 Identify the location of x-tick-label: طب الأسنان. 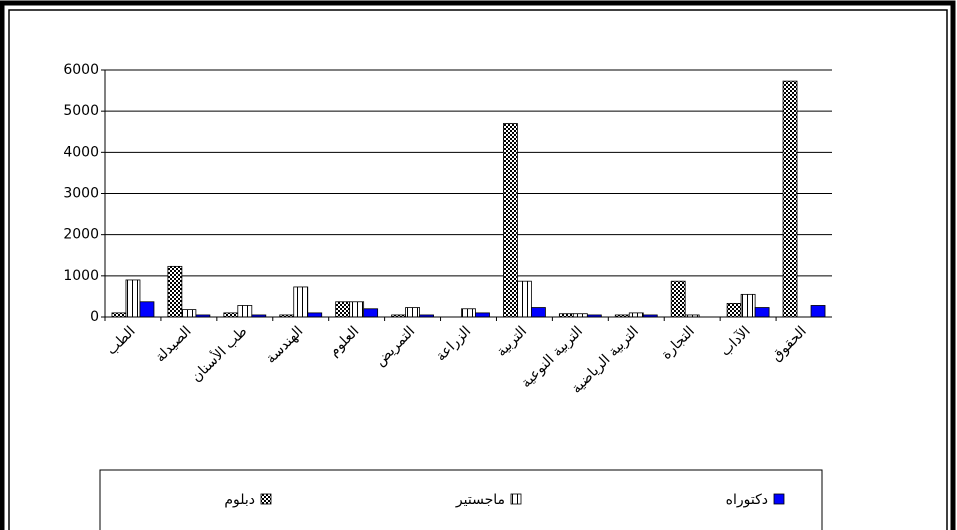
(218, 353).